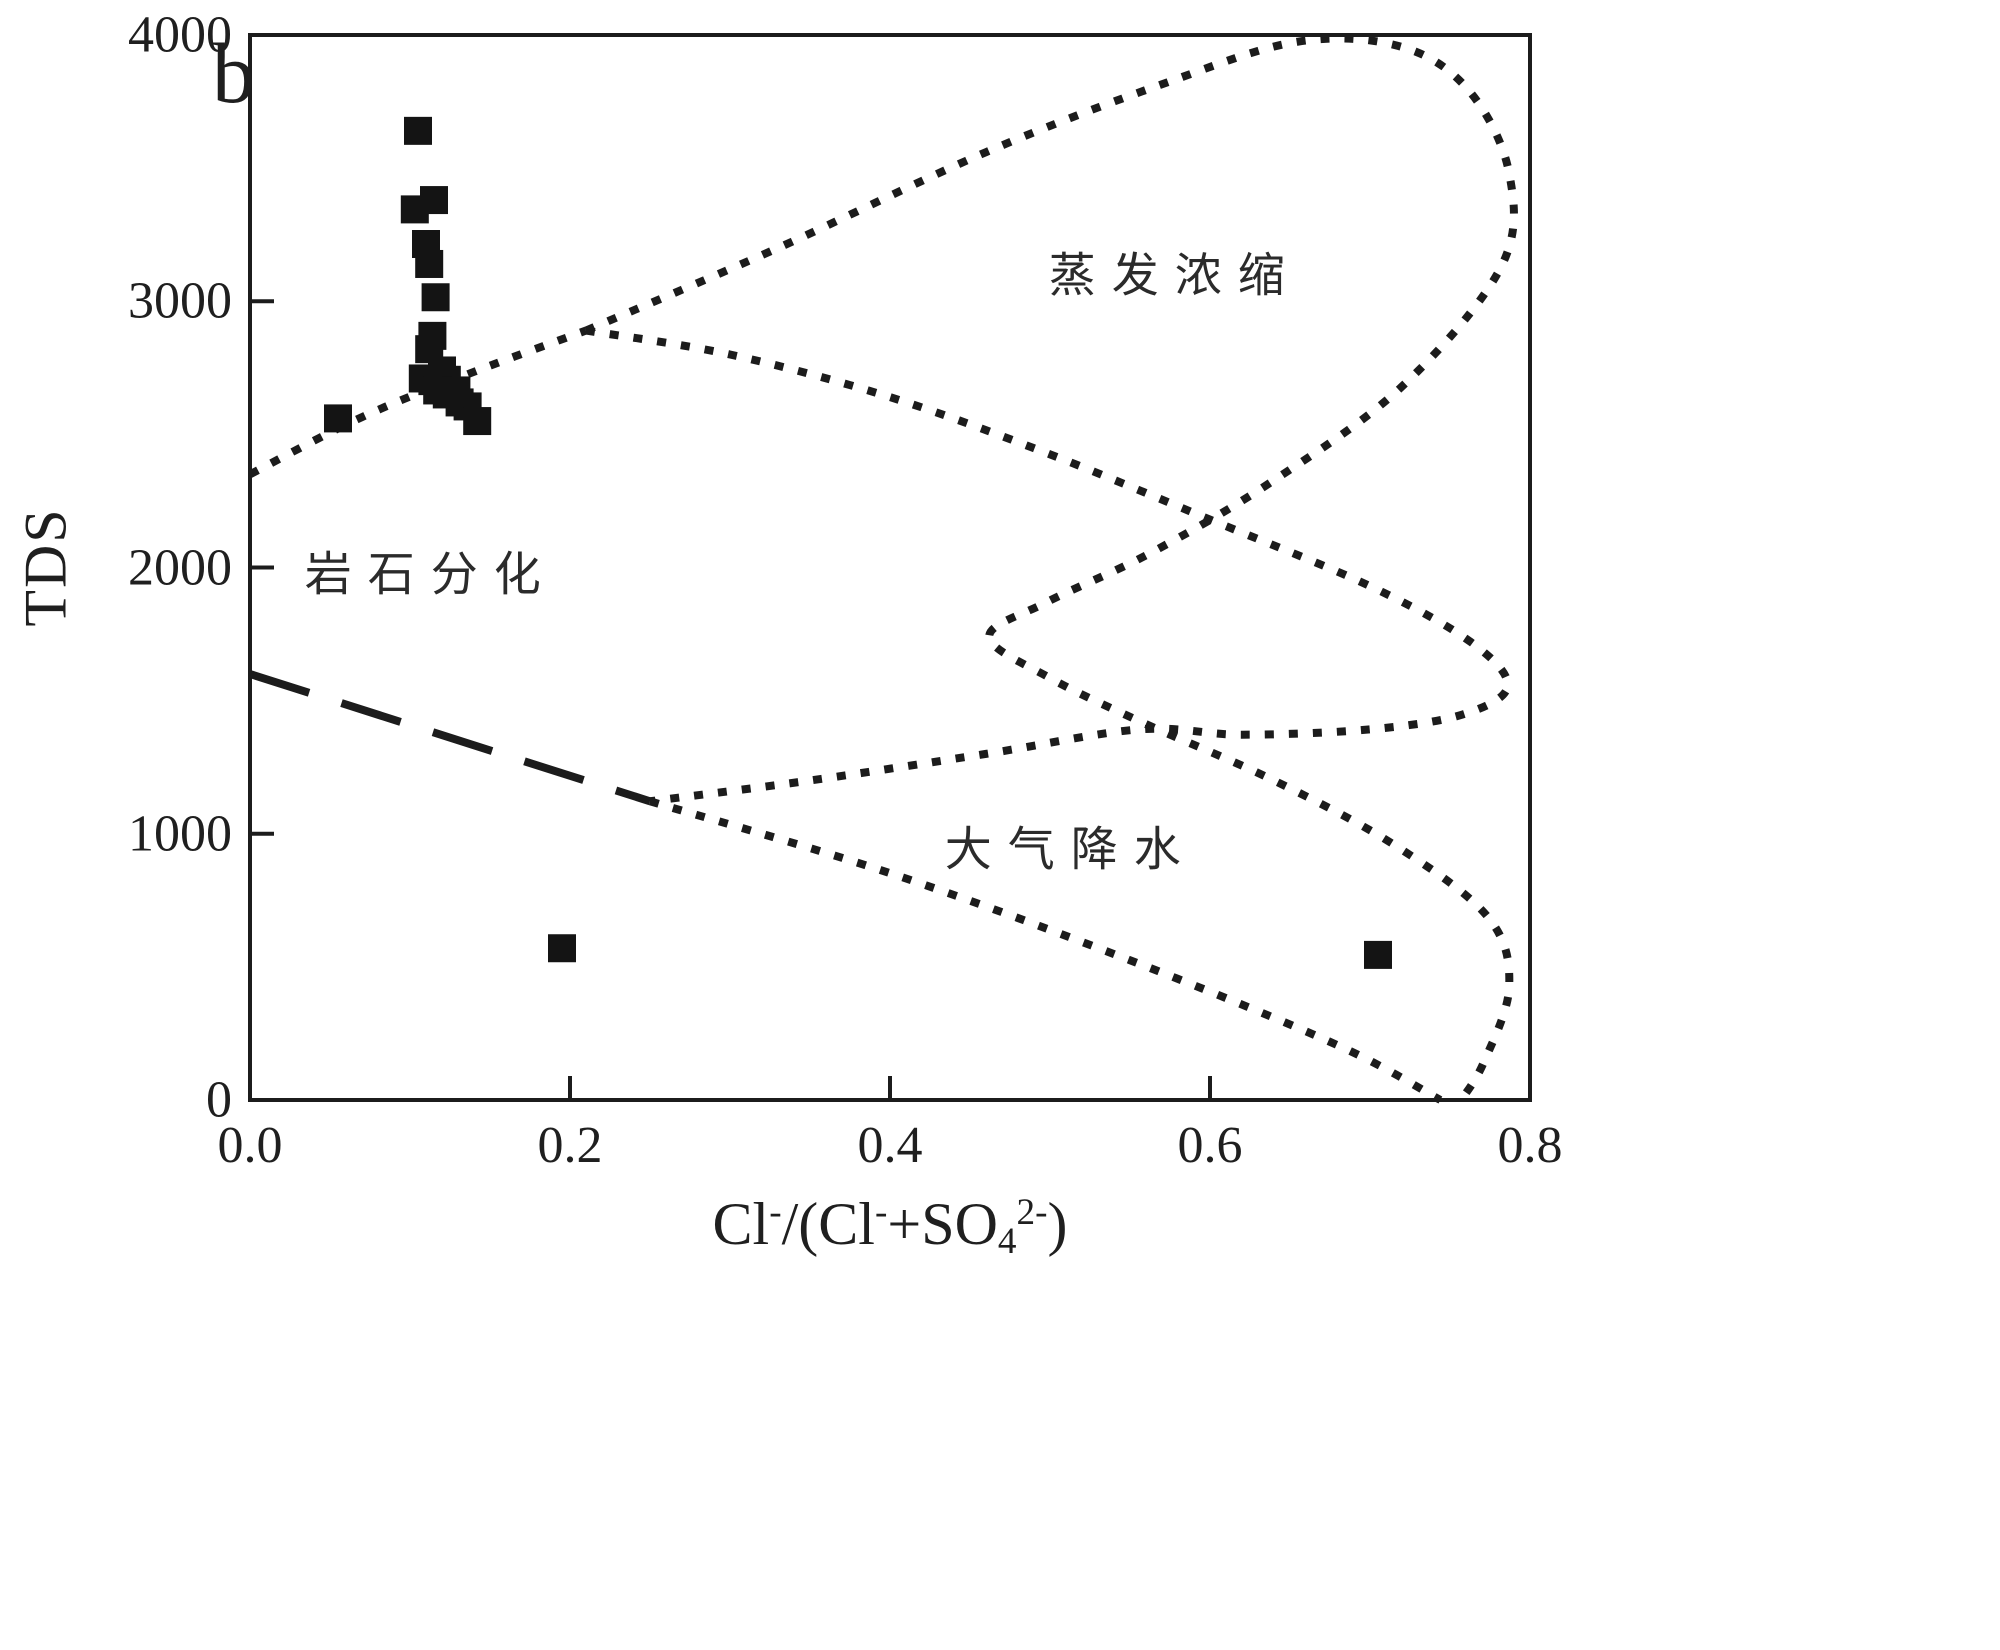  Describe the element at coordinates (1530, 1145) in the screenshot. I see `x-tick-label: 0.8` at that location.